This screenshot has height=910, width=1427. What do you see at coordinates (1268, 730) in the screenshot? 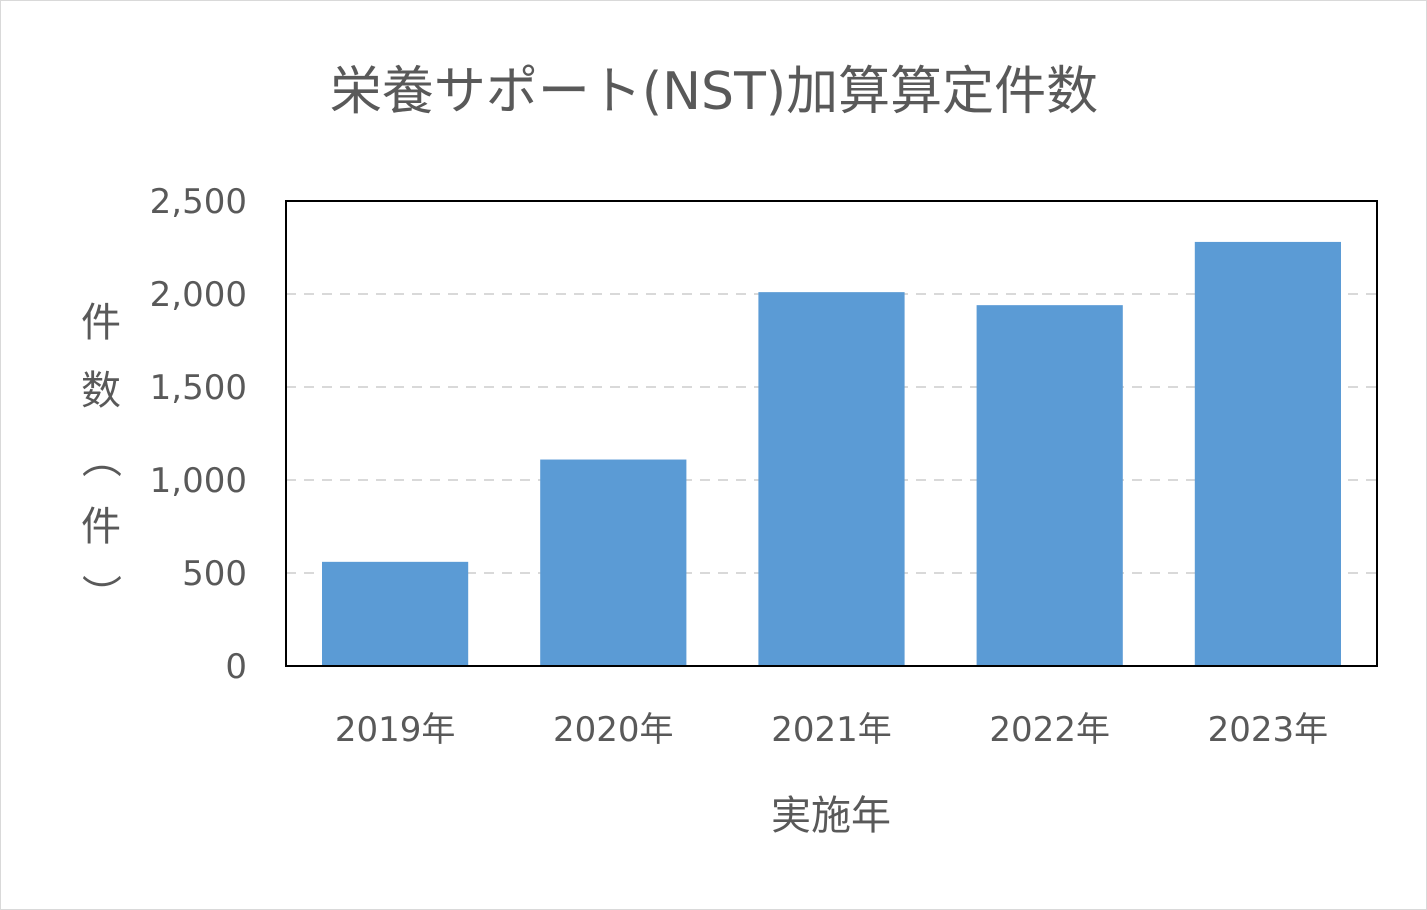
I see `x-tick-label: 2023年` at bounding box center [1268, 730].